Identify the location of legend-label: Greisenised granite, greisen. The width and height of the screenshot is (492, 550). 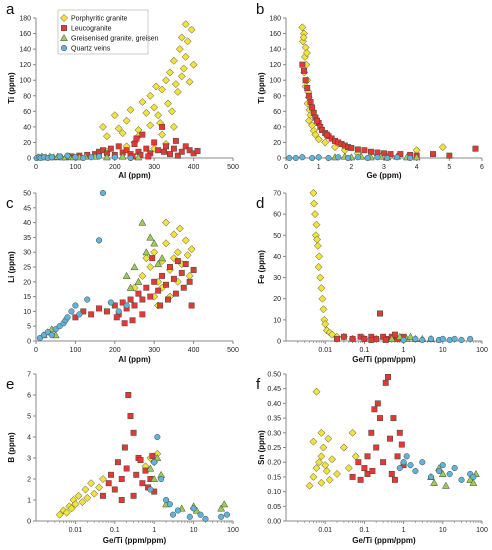
(115, 39).